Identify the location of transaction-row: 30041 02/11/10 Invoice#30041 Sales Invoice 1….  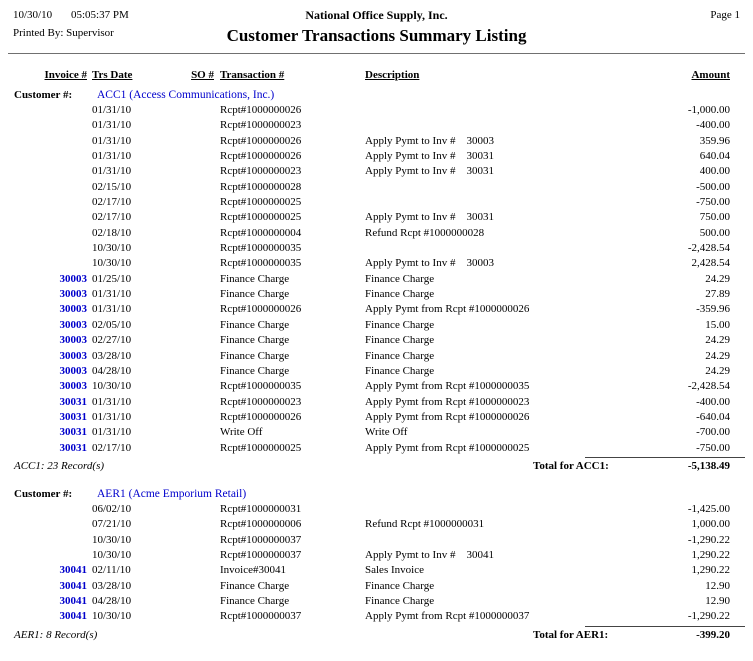
(376, 570).